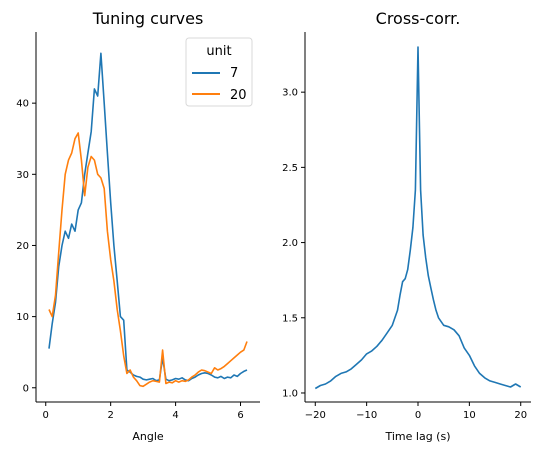 The height and width of the screenshot is (457, 540). What do you see at coordinates (219, 72) in the screenshot?
I see `legend: unit 7 20` at bounding box center [219, 72].